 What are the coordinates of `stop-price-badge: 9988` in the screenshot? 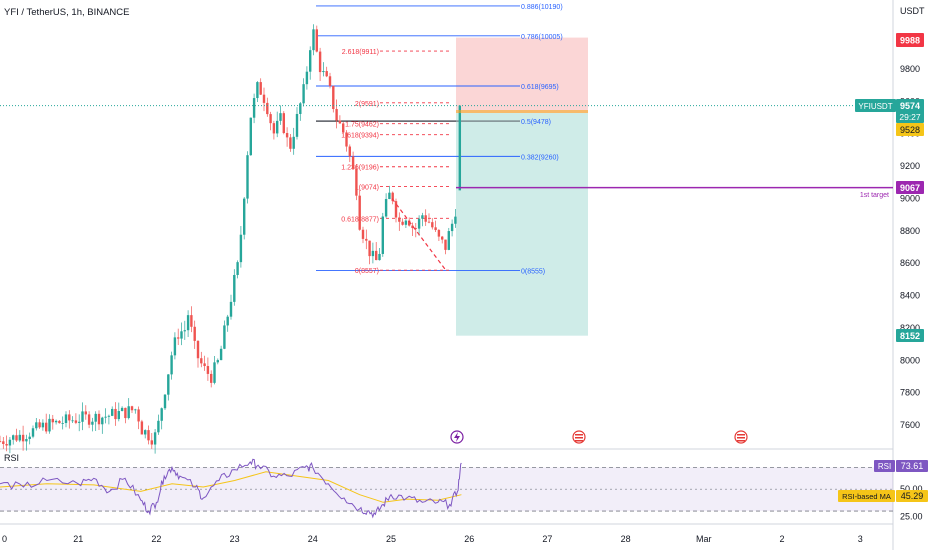 It's located at (910, 40).